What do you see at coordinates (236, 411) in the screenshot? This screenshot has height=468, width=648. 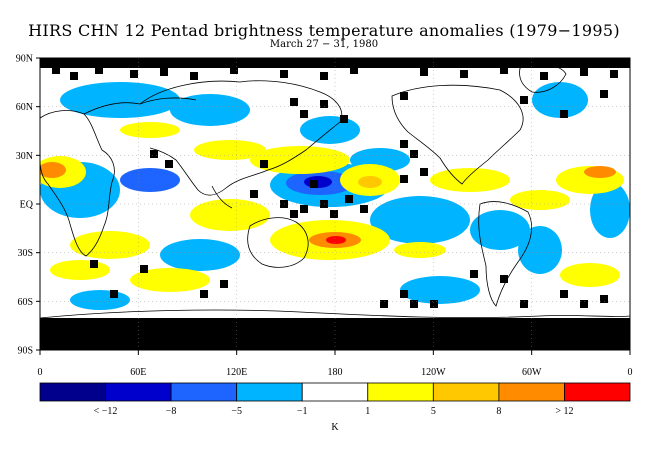 I see `colorbar-label: −5` at bounding box center [236, 411].